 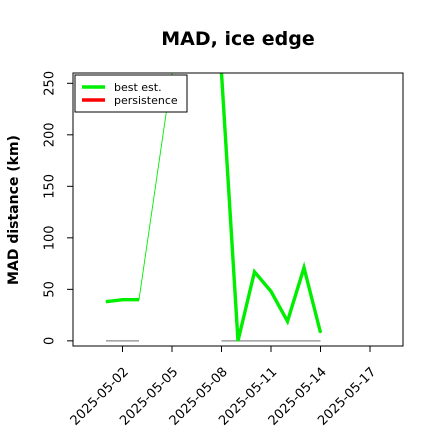 What do you see at coordinates (14, 210) in the screenshot?
I see `y-axis-label: MAD distance (km)` at bounding box center [14, 210].